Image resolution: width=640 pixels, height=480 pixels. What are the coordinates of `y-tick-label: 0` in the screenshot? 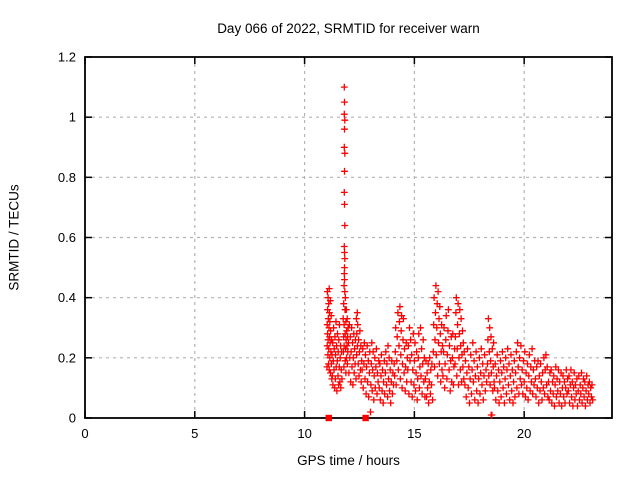 It's located at (72, 418).